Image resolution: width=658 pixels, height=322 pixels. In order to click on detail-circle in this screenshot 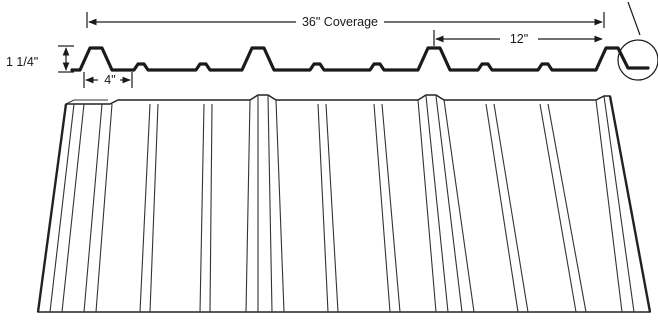, I will do `click(637, 60)`.